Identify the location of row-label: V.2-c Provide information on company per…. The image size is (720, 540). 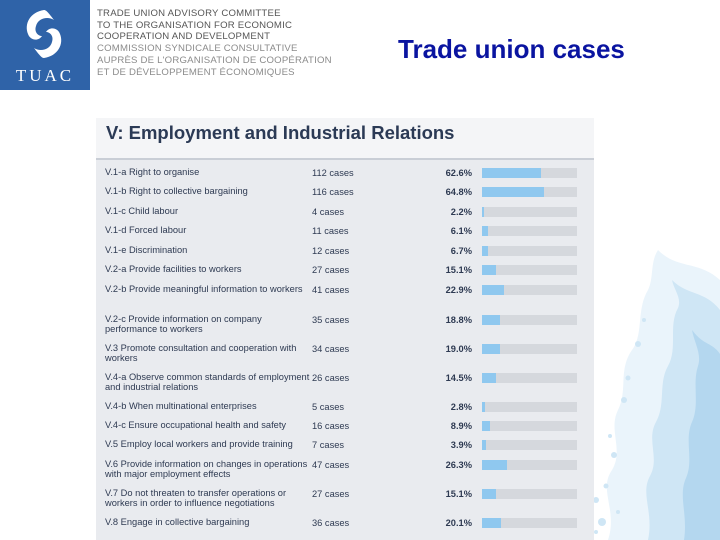
(183, 324).